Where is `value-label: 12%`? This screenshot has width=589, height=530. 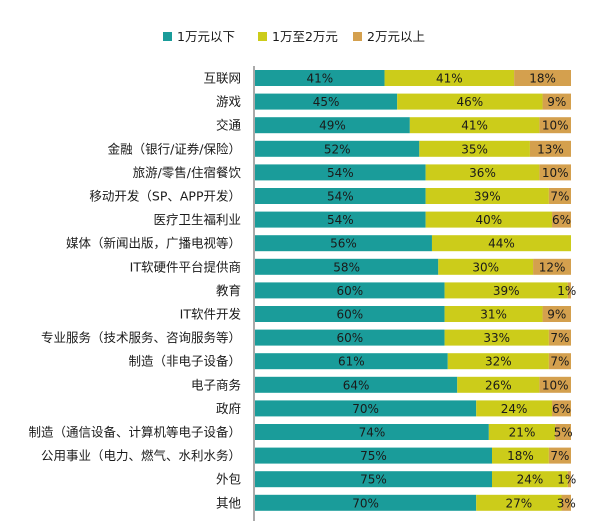
value-label: 12% is located at coordinates (552, 267).